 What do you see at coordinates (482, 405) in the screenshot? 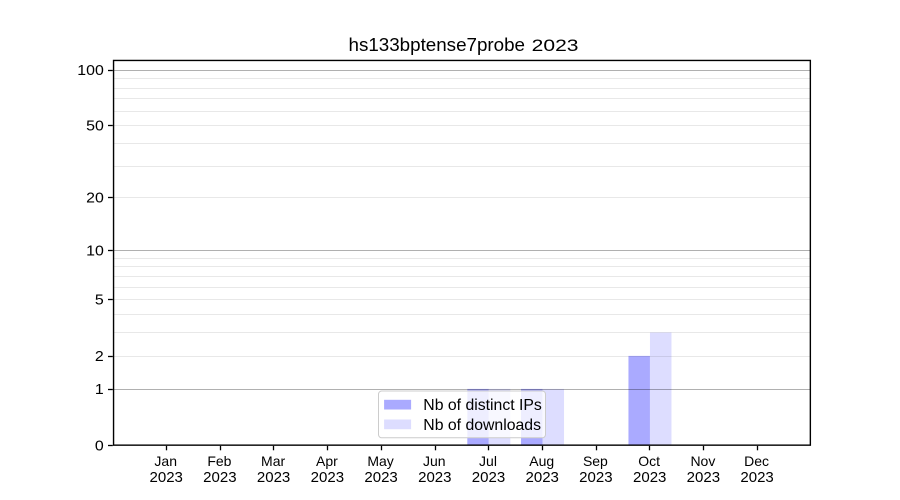
I see `svg-text: Nb of distinct IPs` at bounding box center [482, 405].